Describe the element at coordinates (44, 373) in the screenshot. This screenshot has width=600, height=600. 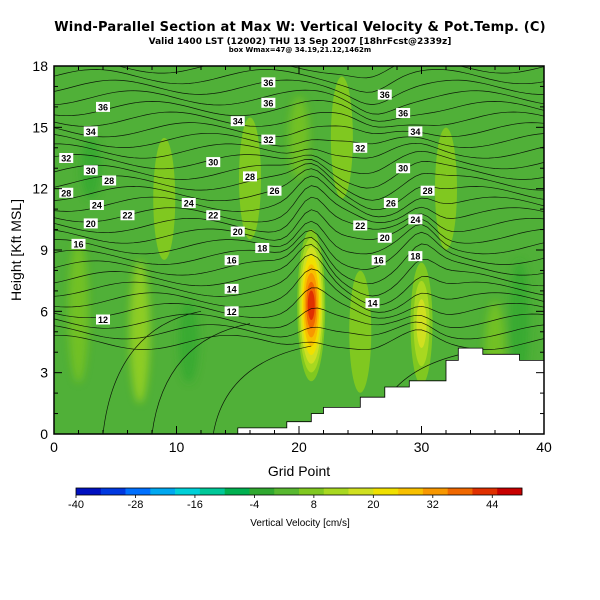
I see `y-tick-label: 3` at that location.